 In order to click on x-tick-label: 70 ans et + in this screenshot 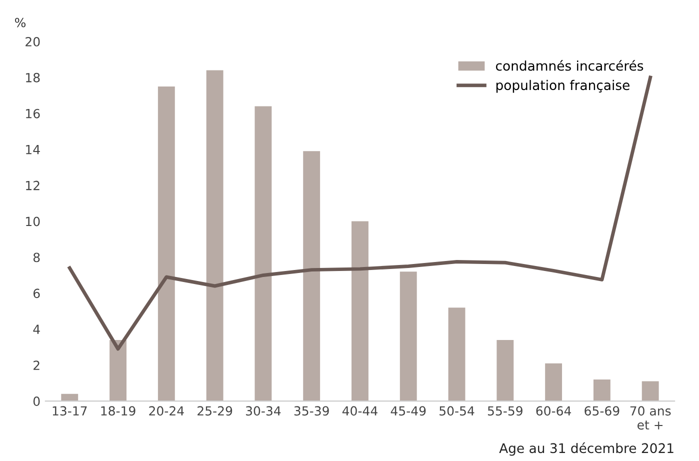, I will do `click(650, 418)`.